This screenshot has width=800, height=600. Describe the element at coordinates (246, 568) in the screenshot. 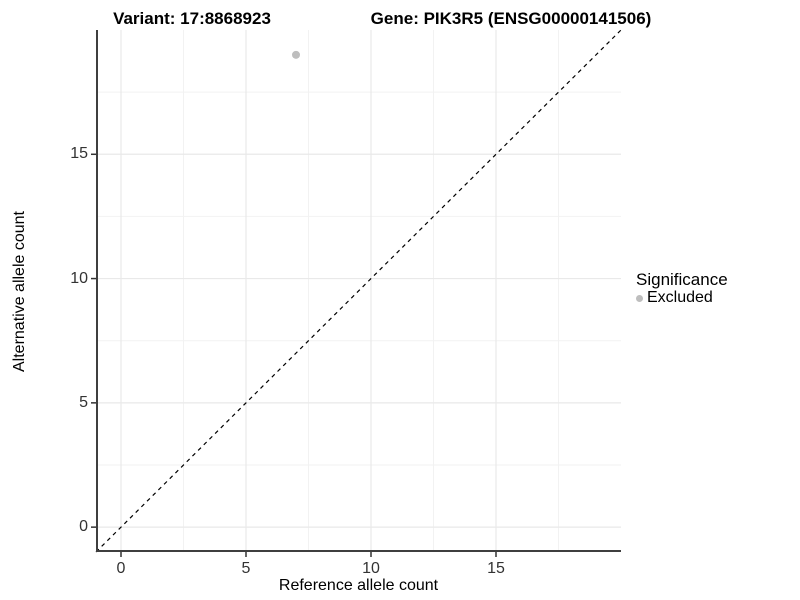

I see `x-tick-label: 5` at that location.